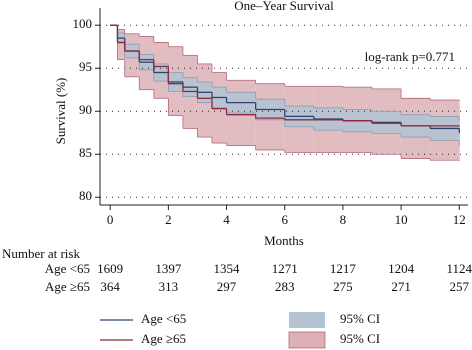 This screenshot has height=350, width=472. What do you see at coordinates (110, 268) in the screenshot?
I see `risk-value: 1609` at bounding box center [110, 268].